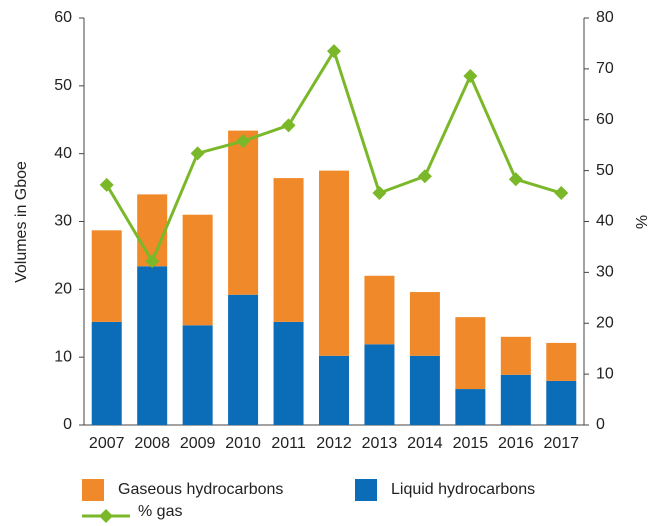 The width and height of the screenshot is (652, 526). I want to click on legend-marker, so click(106, 516).